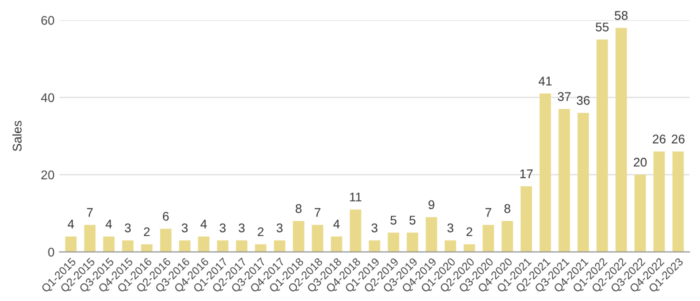 The width and height of the screenshot is (700, 301). What do you see at coordinates (356, 197) in the screenshot?
I see `data-label: 11` at bounding box center [356, 197].